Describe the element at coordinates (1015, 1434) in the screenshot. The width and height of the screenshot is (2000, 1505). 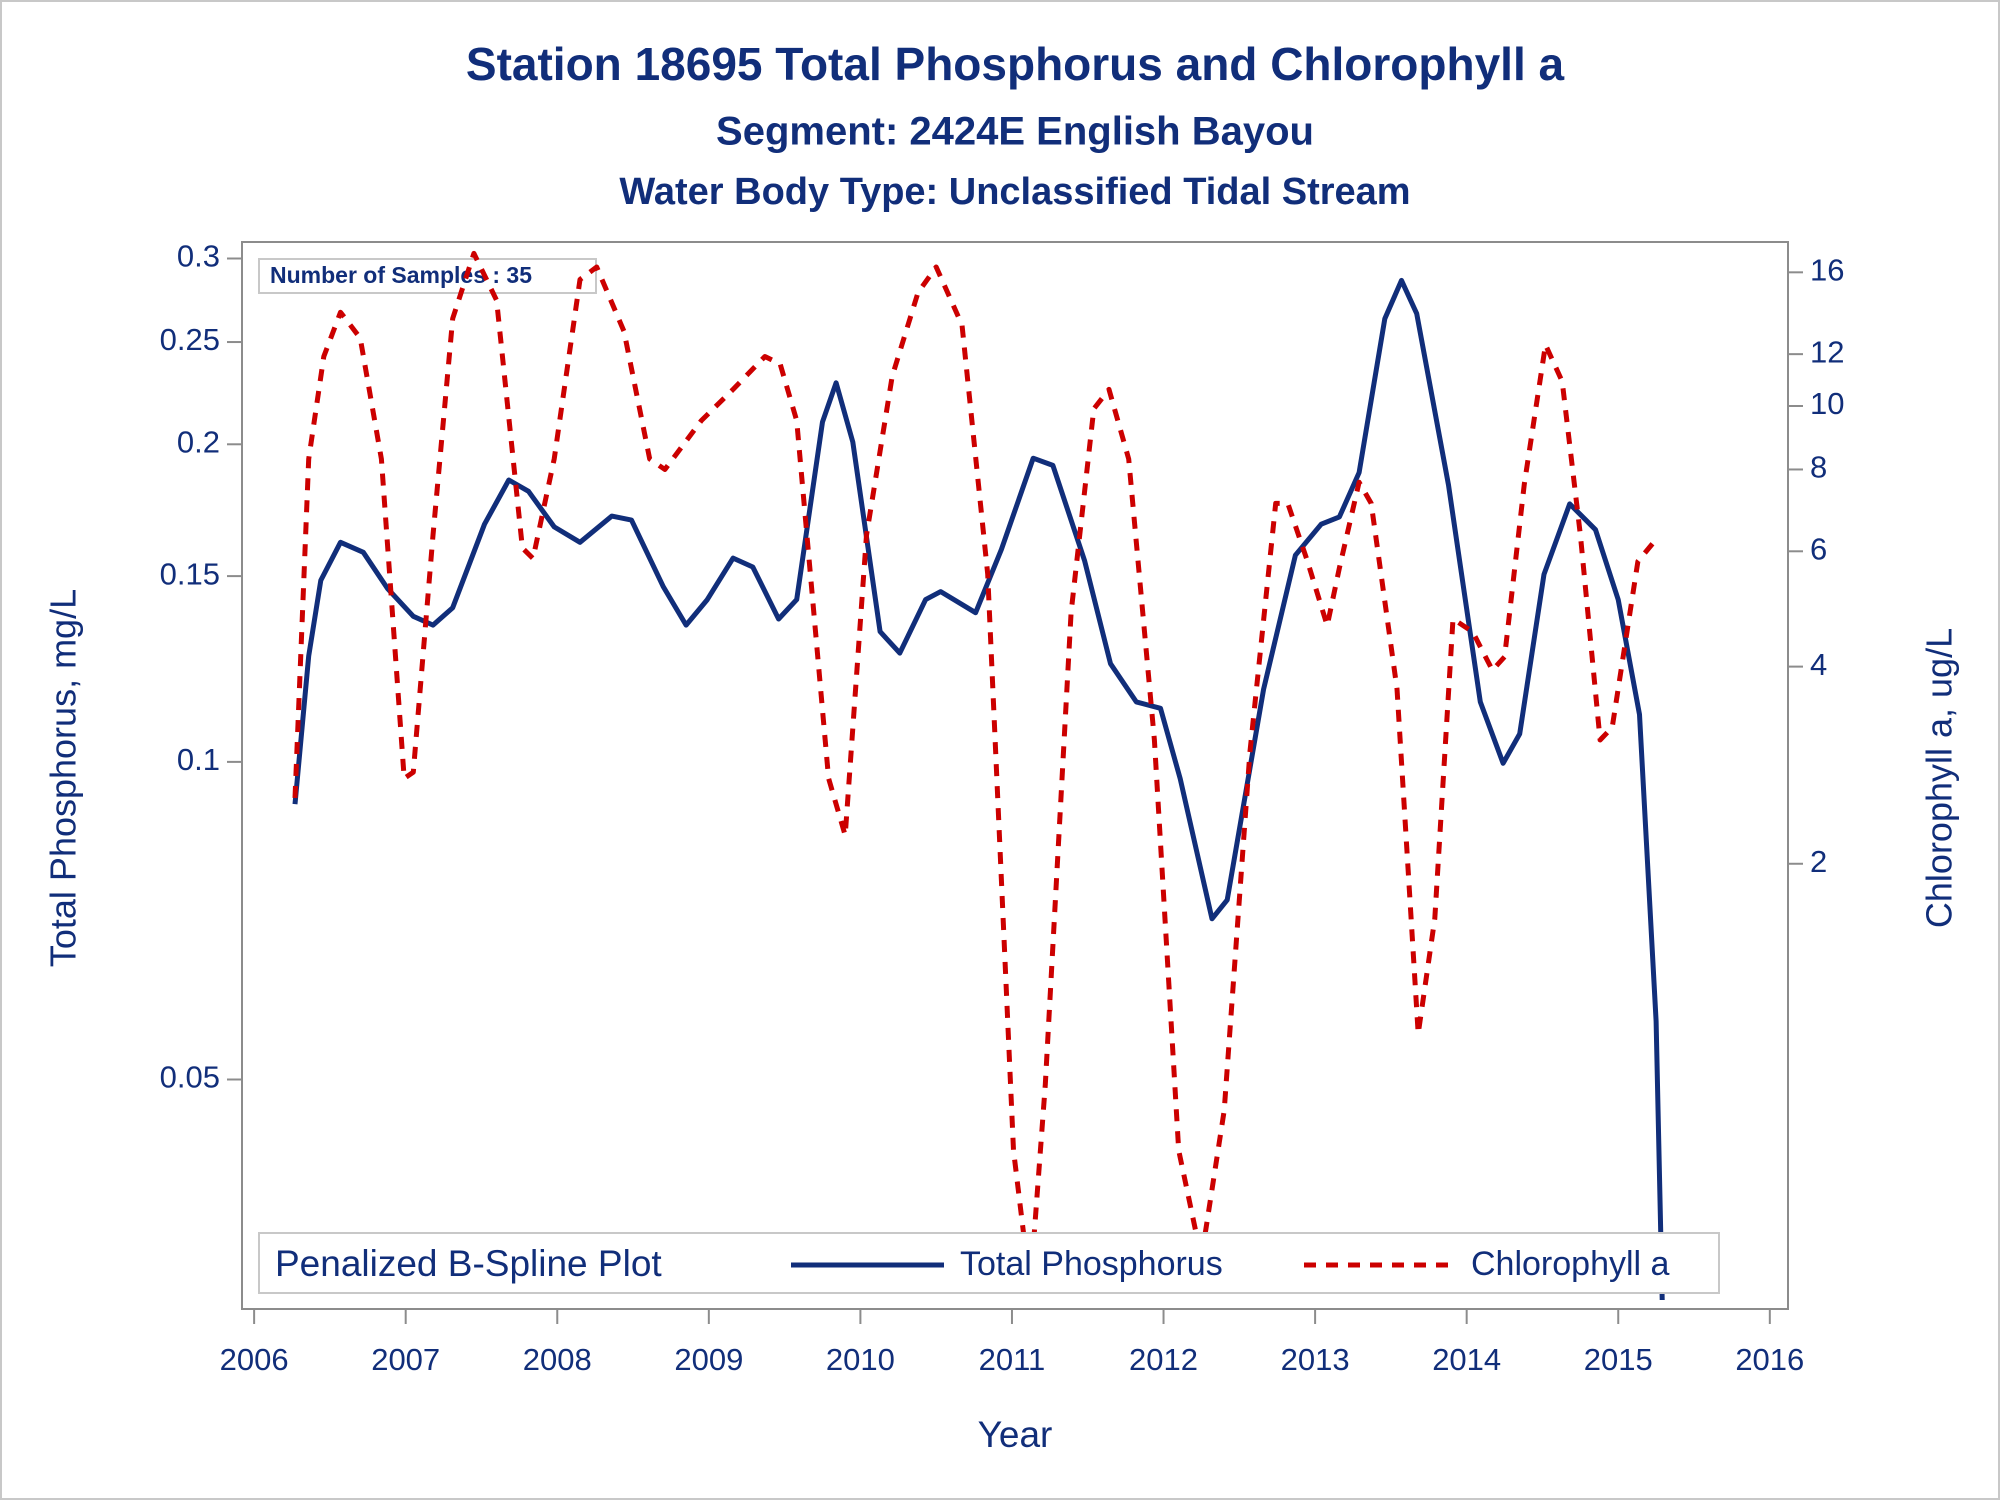
I see `x-axis-label: Year` at that location.